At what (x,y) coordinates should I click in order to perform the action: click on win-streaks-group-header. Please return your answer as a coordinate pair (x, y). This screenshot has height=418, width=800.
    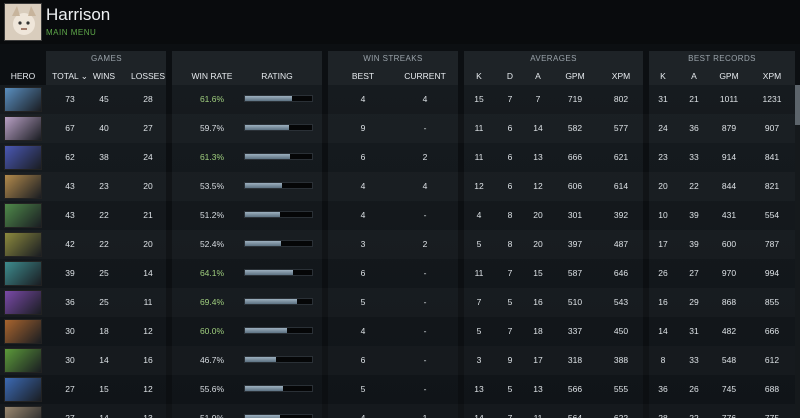
    Looking at the image, I should click on (393, 68).